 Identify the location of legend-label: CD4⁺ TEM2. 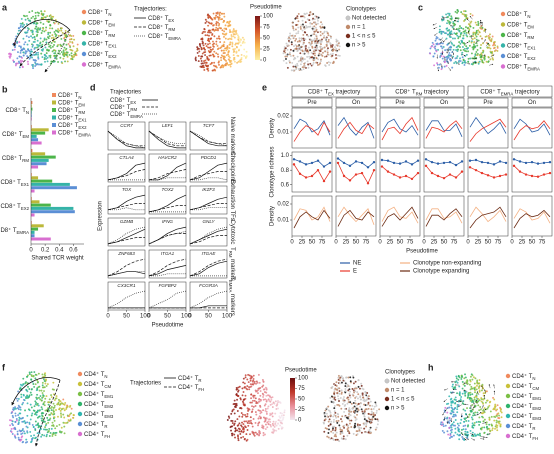
(527, 407).